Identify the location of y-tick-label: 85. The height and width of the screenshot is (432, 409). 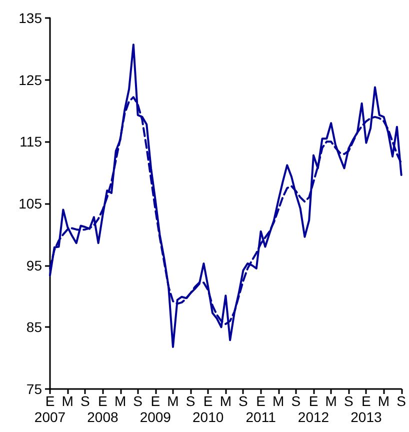
(34, 327).